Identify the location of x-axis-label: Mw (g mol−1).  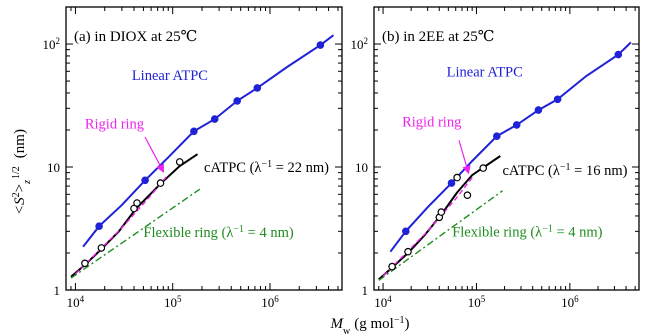
(370, 325).